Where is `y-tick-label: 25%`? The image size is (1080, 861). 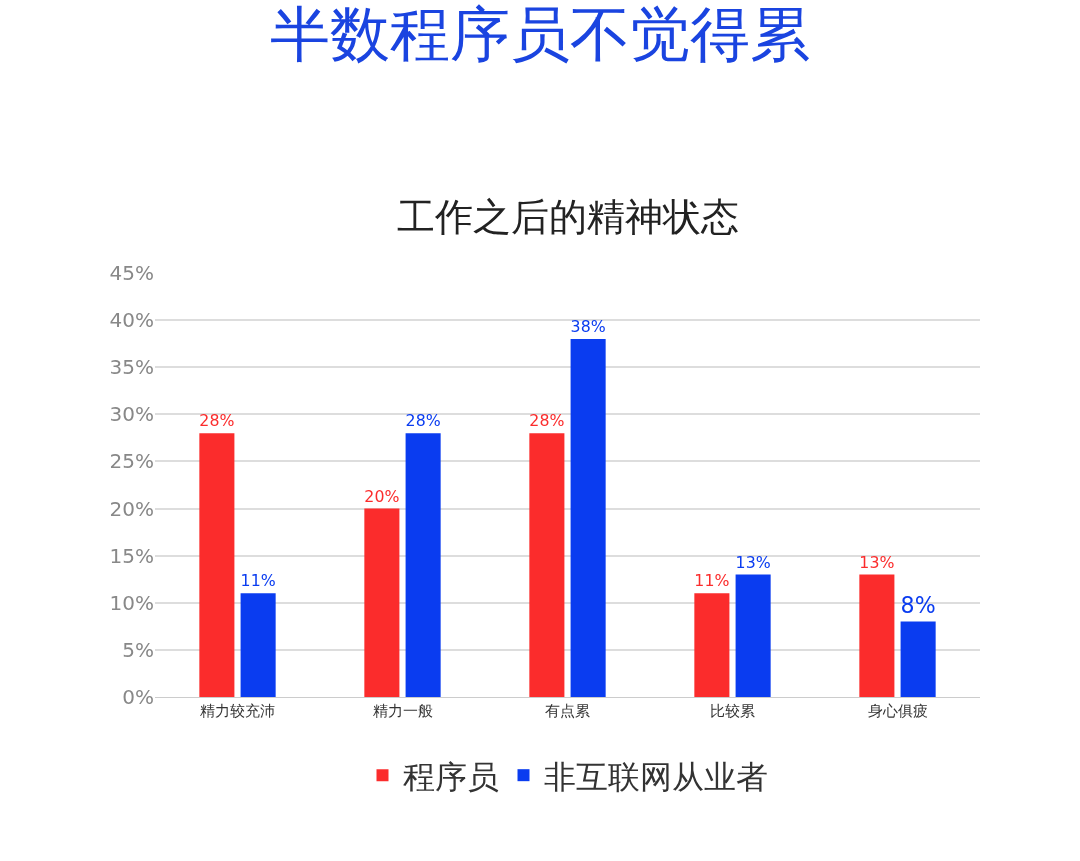 y-tick-label: 25% is located at coordinates (131, 461).